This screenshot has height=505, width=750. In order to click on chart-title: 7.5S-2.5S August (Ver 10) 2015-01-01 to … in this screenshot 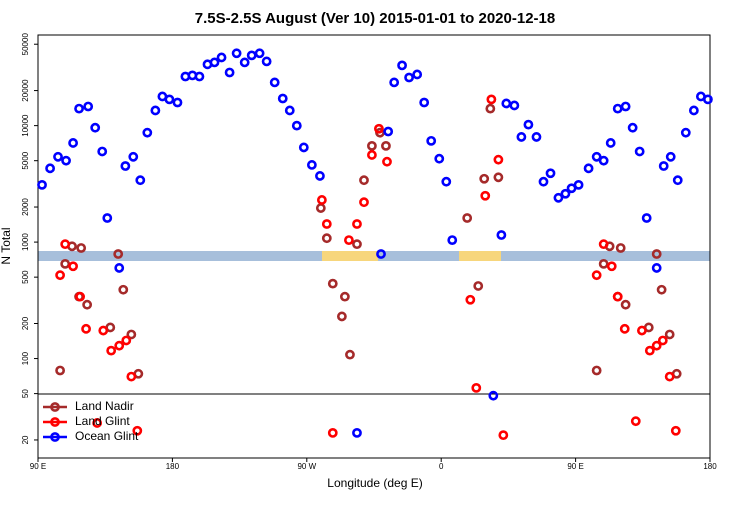, I will do `click(375, 18)`.